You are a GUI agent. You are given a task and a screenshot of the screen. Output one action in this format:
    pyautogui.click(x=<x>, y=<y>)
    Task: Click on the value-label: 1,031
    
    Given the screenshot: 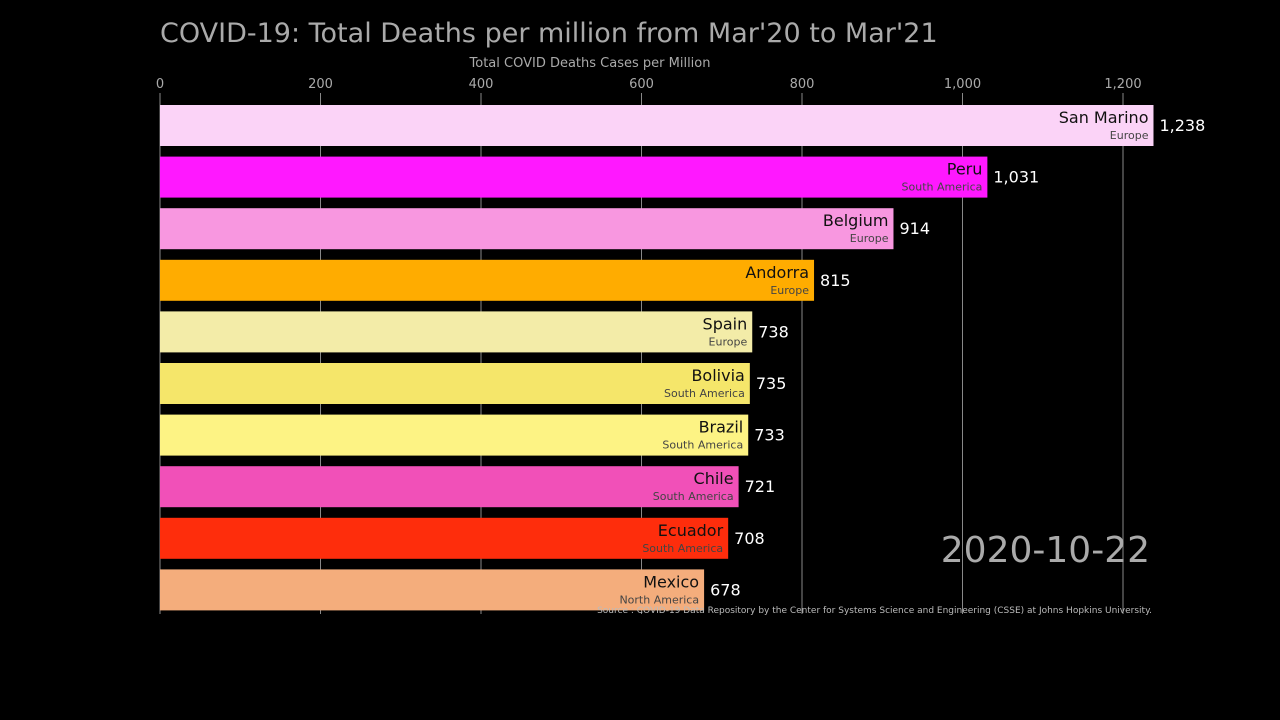 What is the action you would take?
    pyautogui.click(x=1016, y=177)
    